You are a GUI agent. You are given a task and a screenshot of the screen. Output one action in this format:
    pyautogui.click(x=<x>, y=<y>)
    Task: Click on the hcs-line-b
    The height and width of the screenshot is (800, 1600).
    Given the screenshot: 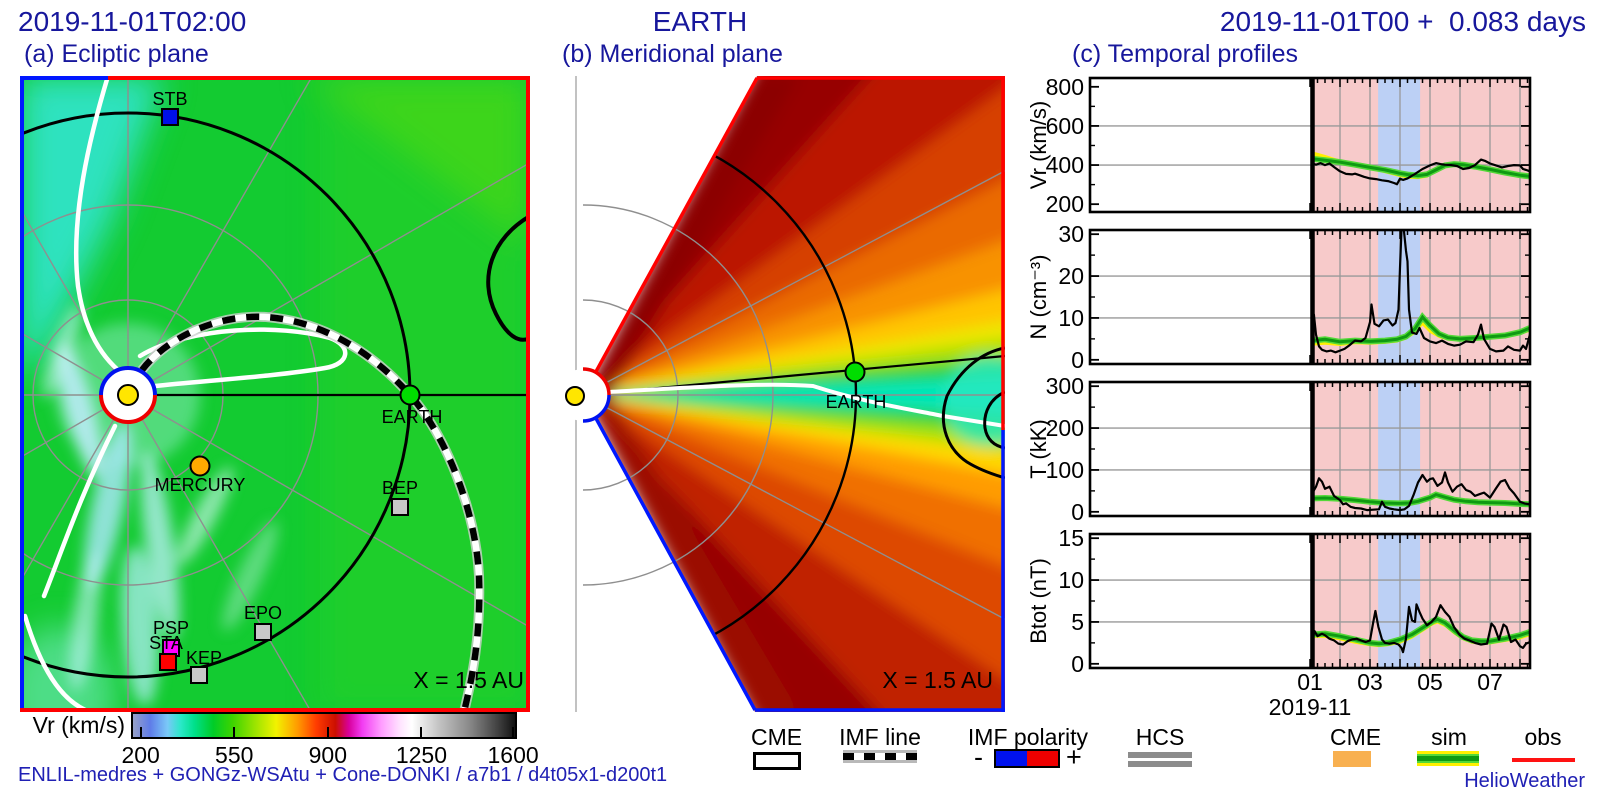 What is the action you would take?
    pyautogui.click(x=806, y=405)
    